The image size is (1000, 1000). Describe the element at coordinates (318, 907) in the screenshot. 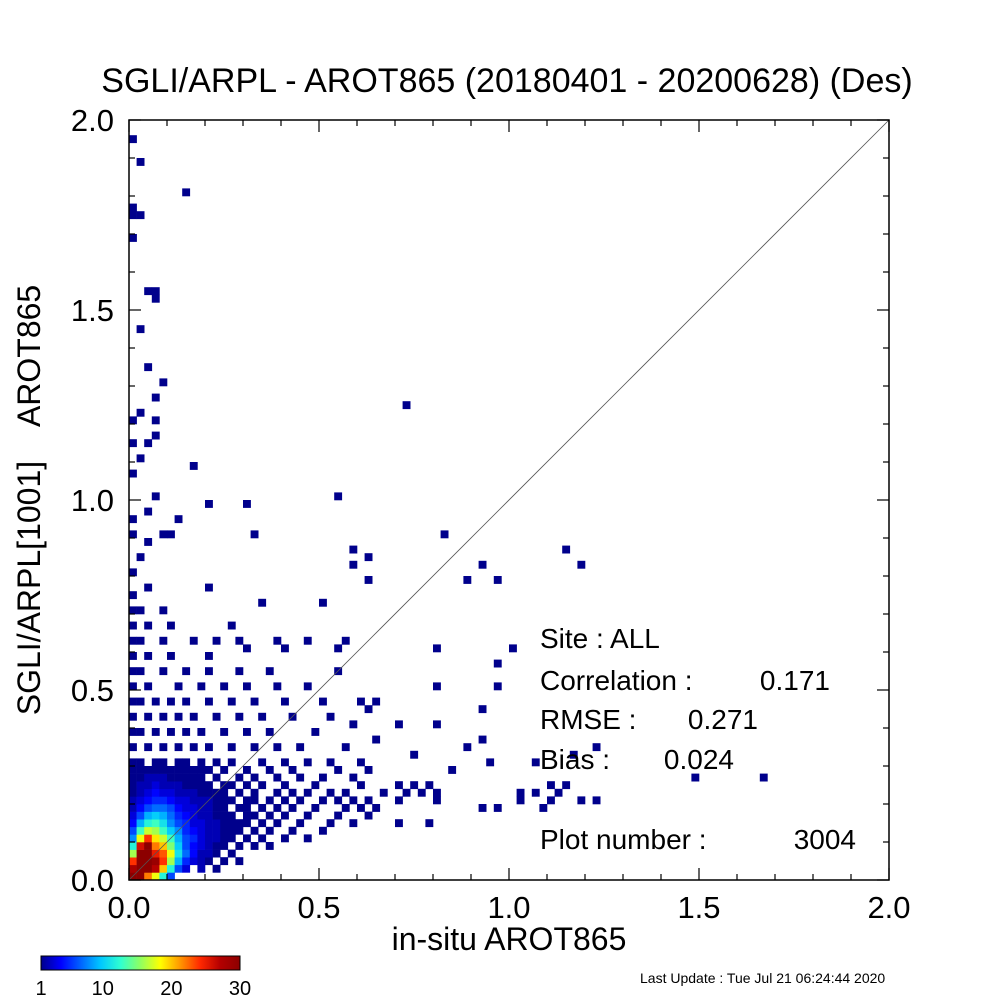

I see `x-tick-label: 0.5` at that location.